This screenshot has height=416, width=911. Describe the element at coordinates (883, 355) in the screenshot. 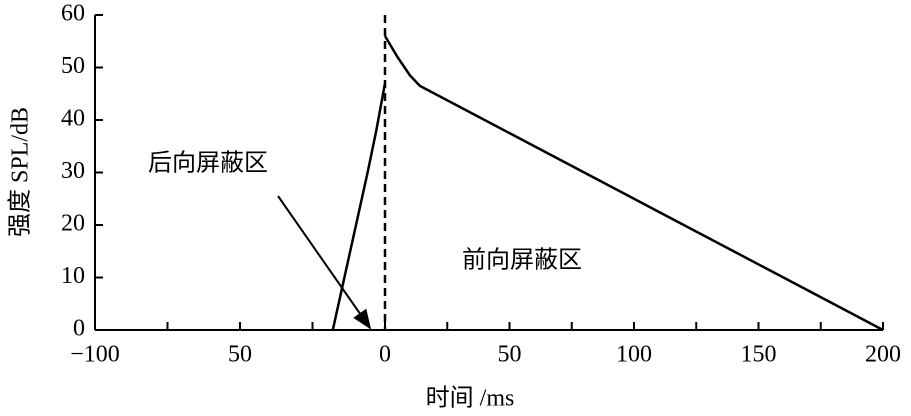

I see `x-tick-label: 200` at that location.